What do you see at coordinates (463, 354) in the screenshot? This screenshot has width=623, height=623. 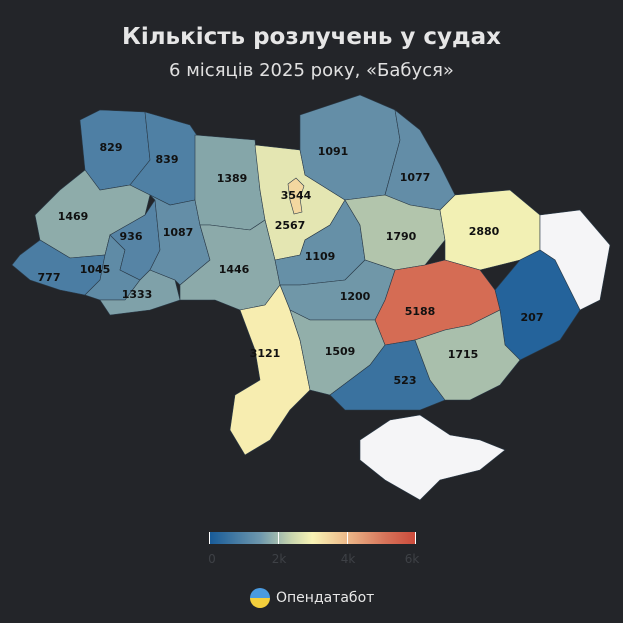 I see `region-value-label: 1715` at bounding box center [463, 354].